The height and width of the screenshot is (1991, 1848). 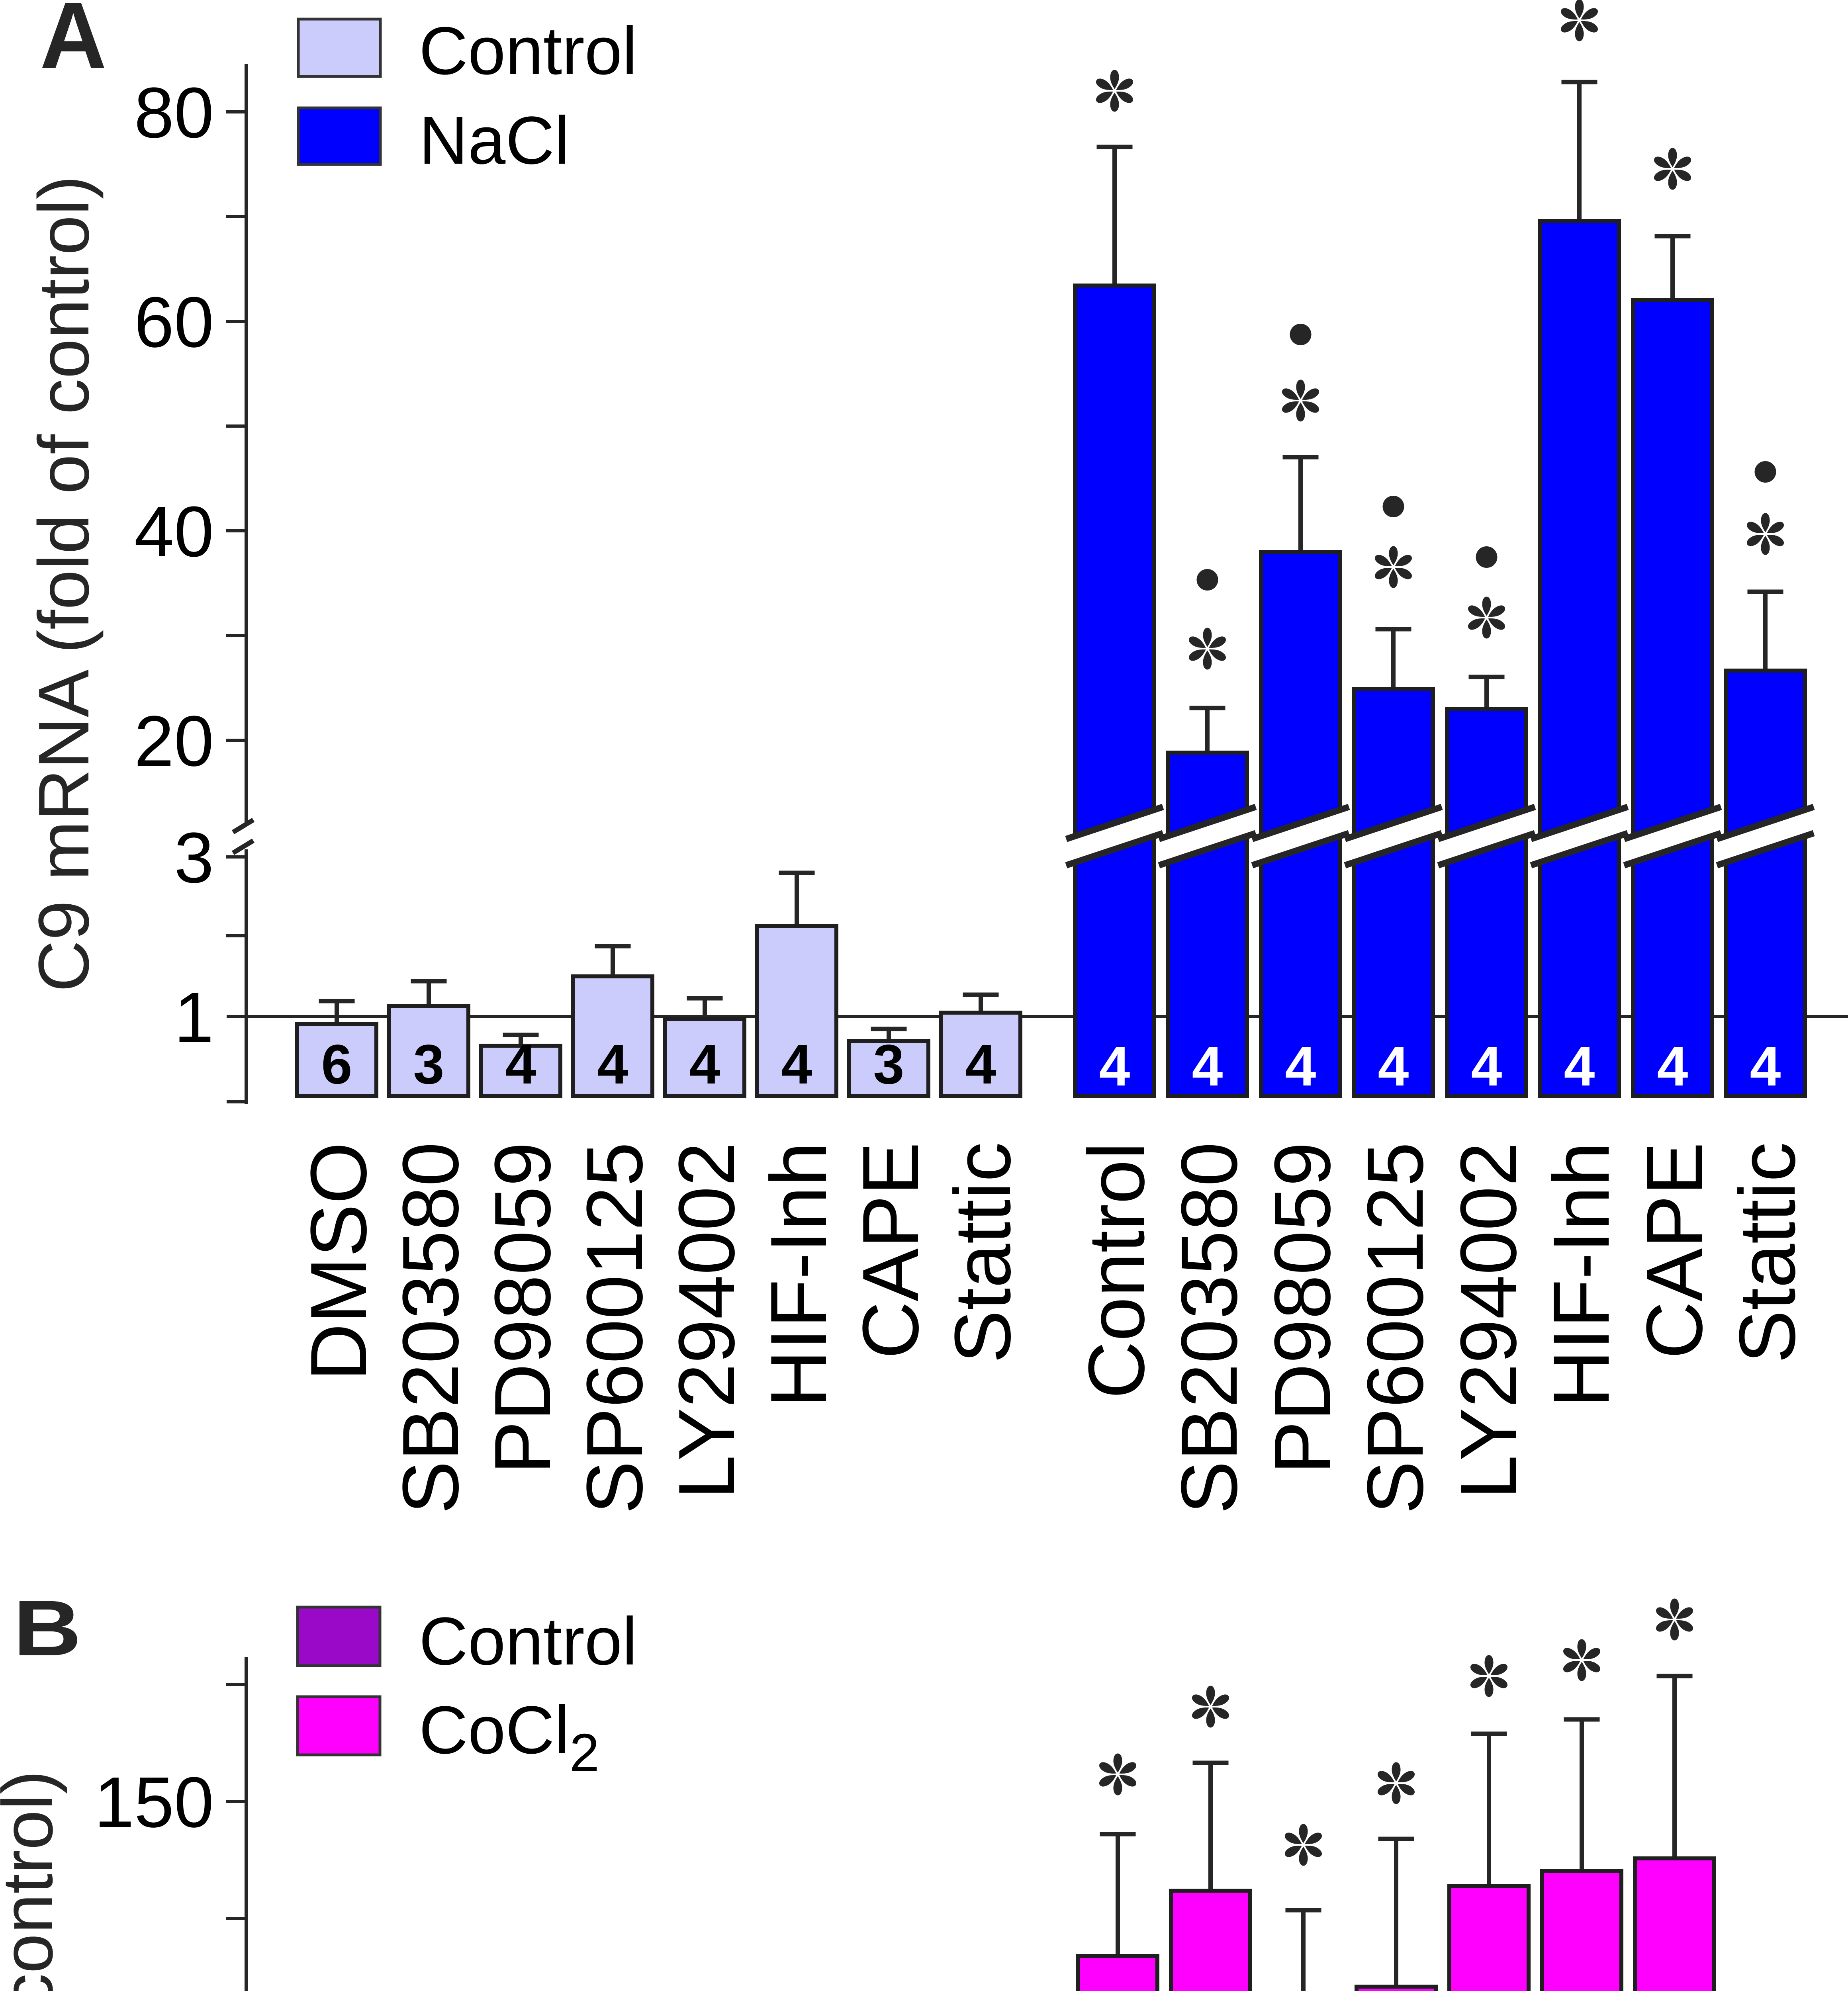 What do you see at coordinates (336, 1064) in the screenshot?
I see `svg-text: 6` at bounding box center [336, 1064].